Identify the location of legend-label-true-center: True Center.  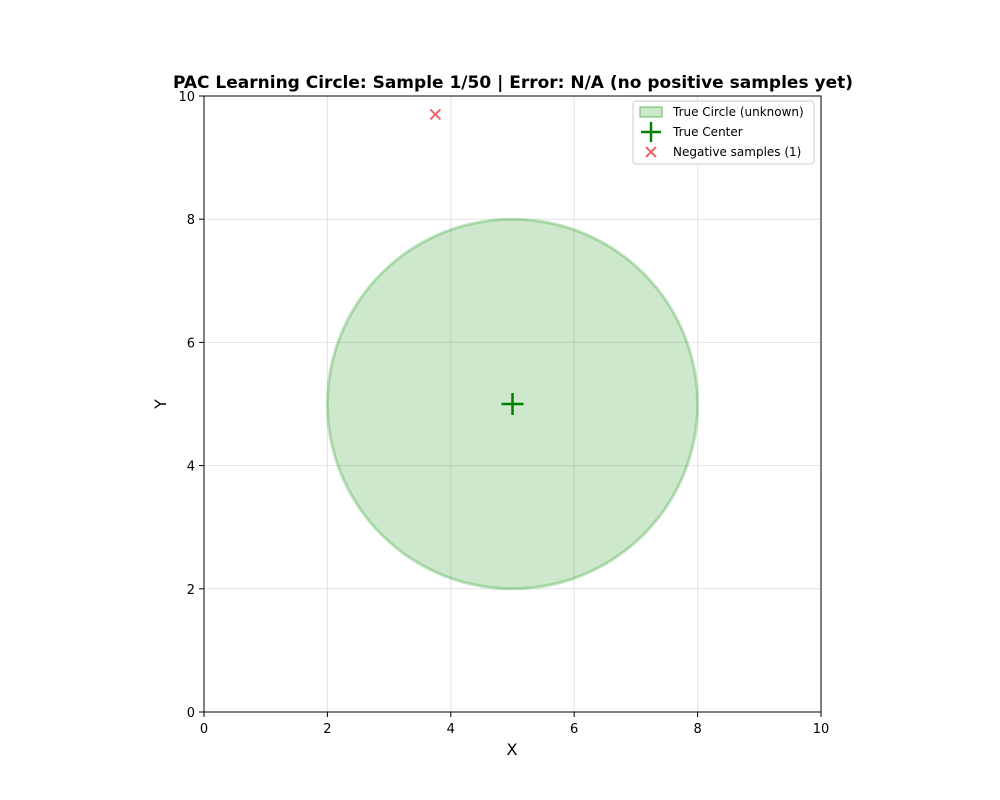
(707, 132).